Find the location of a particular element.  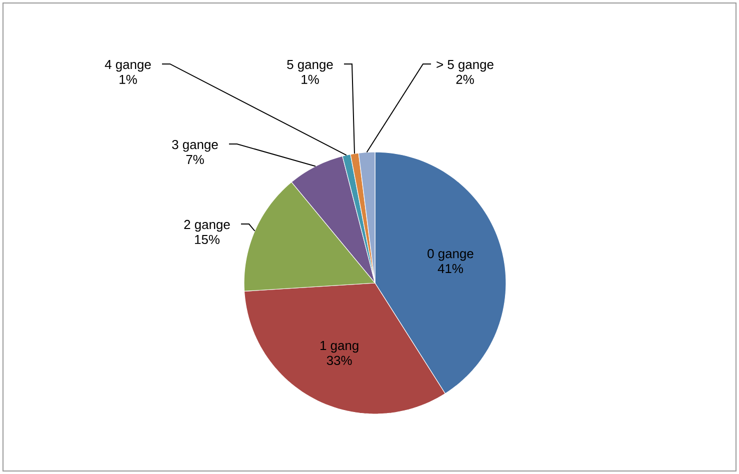

slice-label: 1 gang is located at coordinates (339, 347).